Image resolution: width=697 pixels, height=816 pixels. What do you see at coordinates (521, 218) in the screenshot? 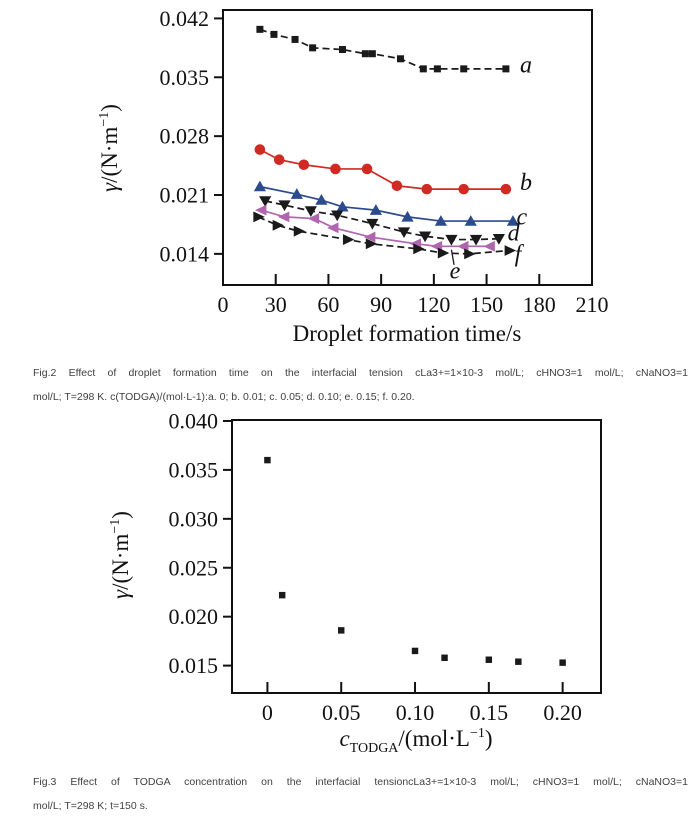
I see `series-label-c: c` at bounding box center [521, 218].